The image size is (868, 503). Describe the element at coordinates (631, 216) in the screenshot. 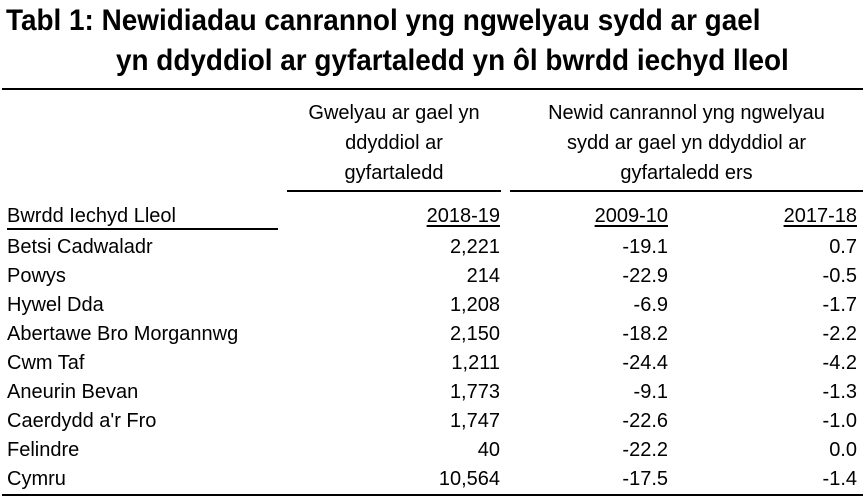

I see `column-header-2009-10: 2009-10` at that location.